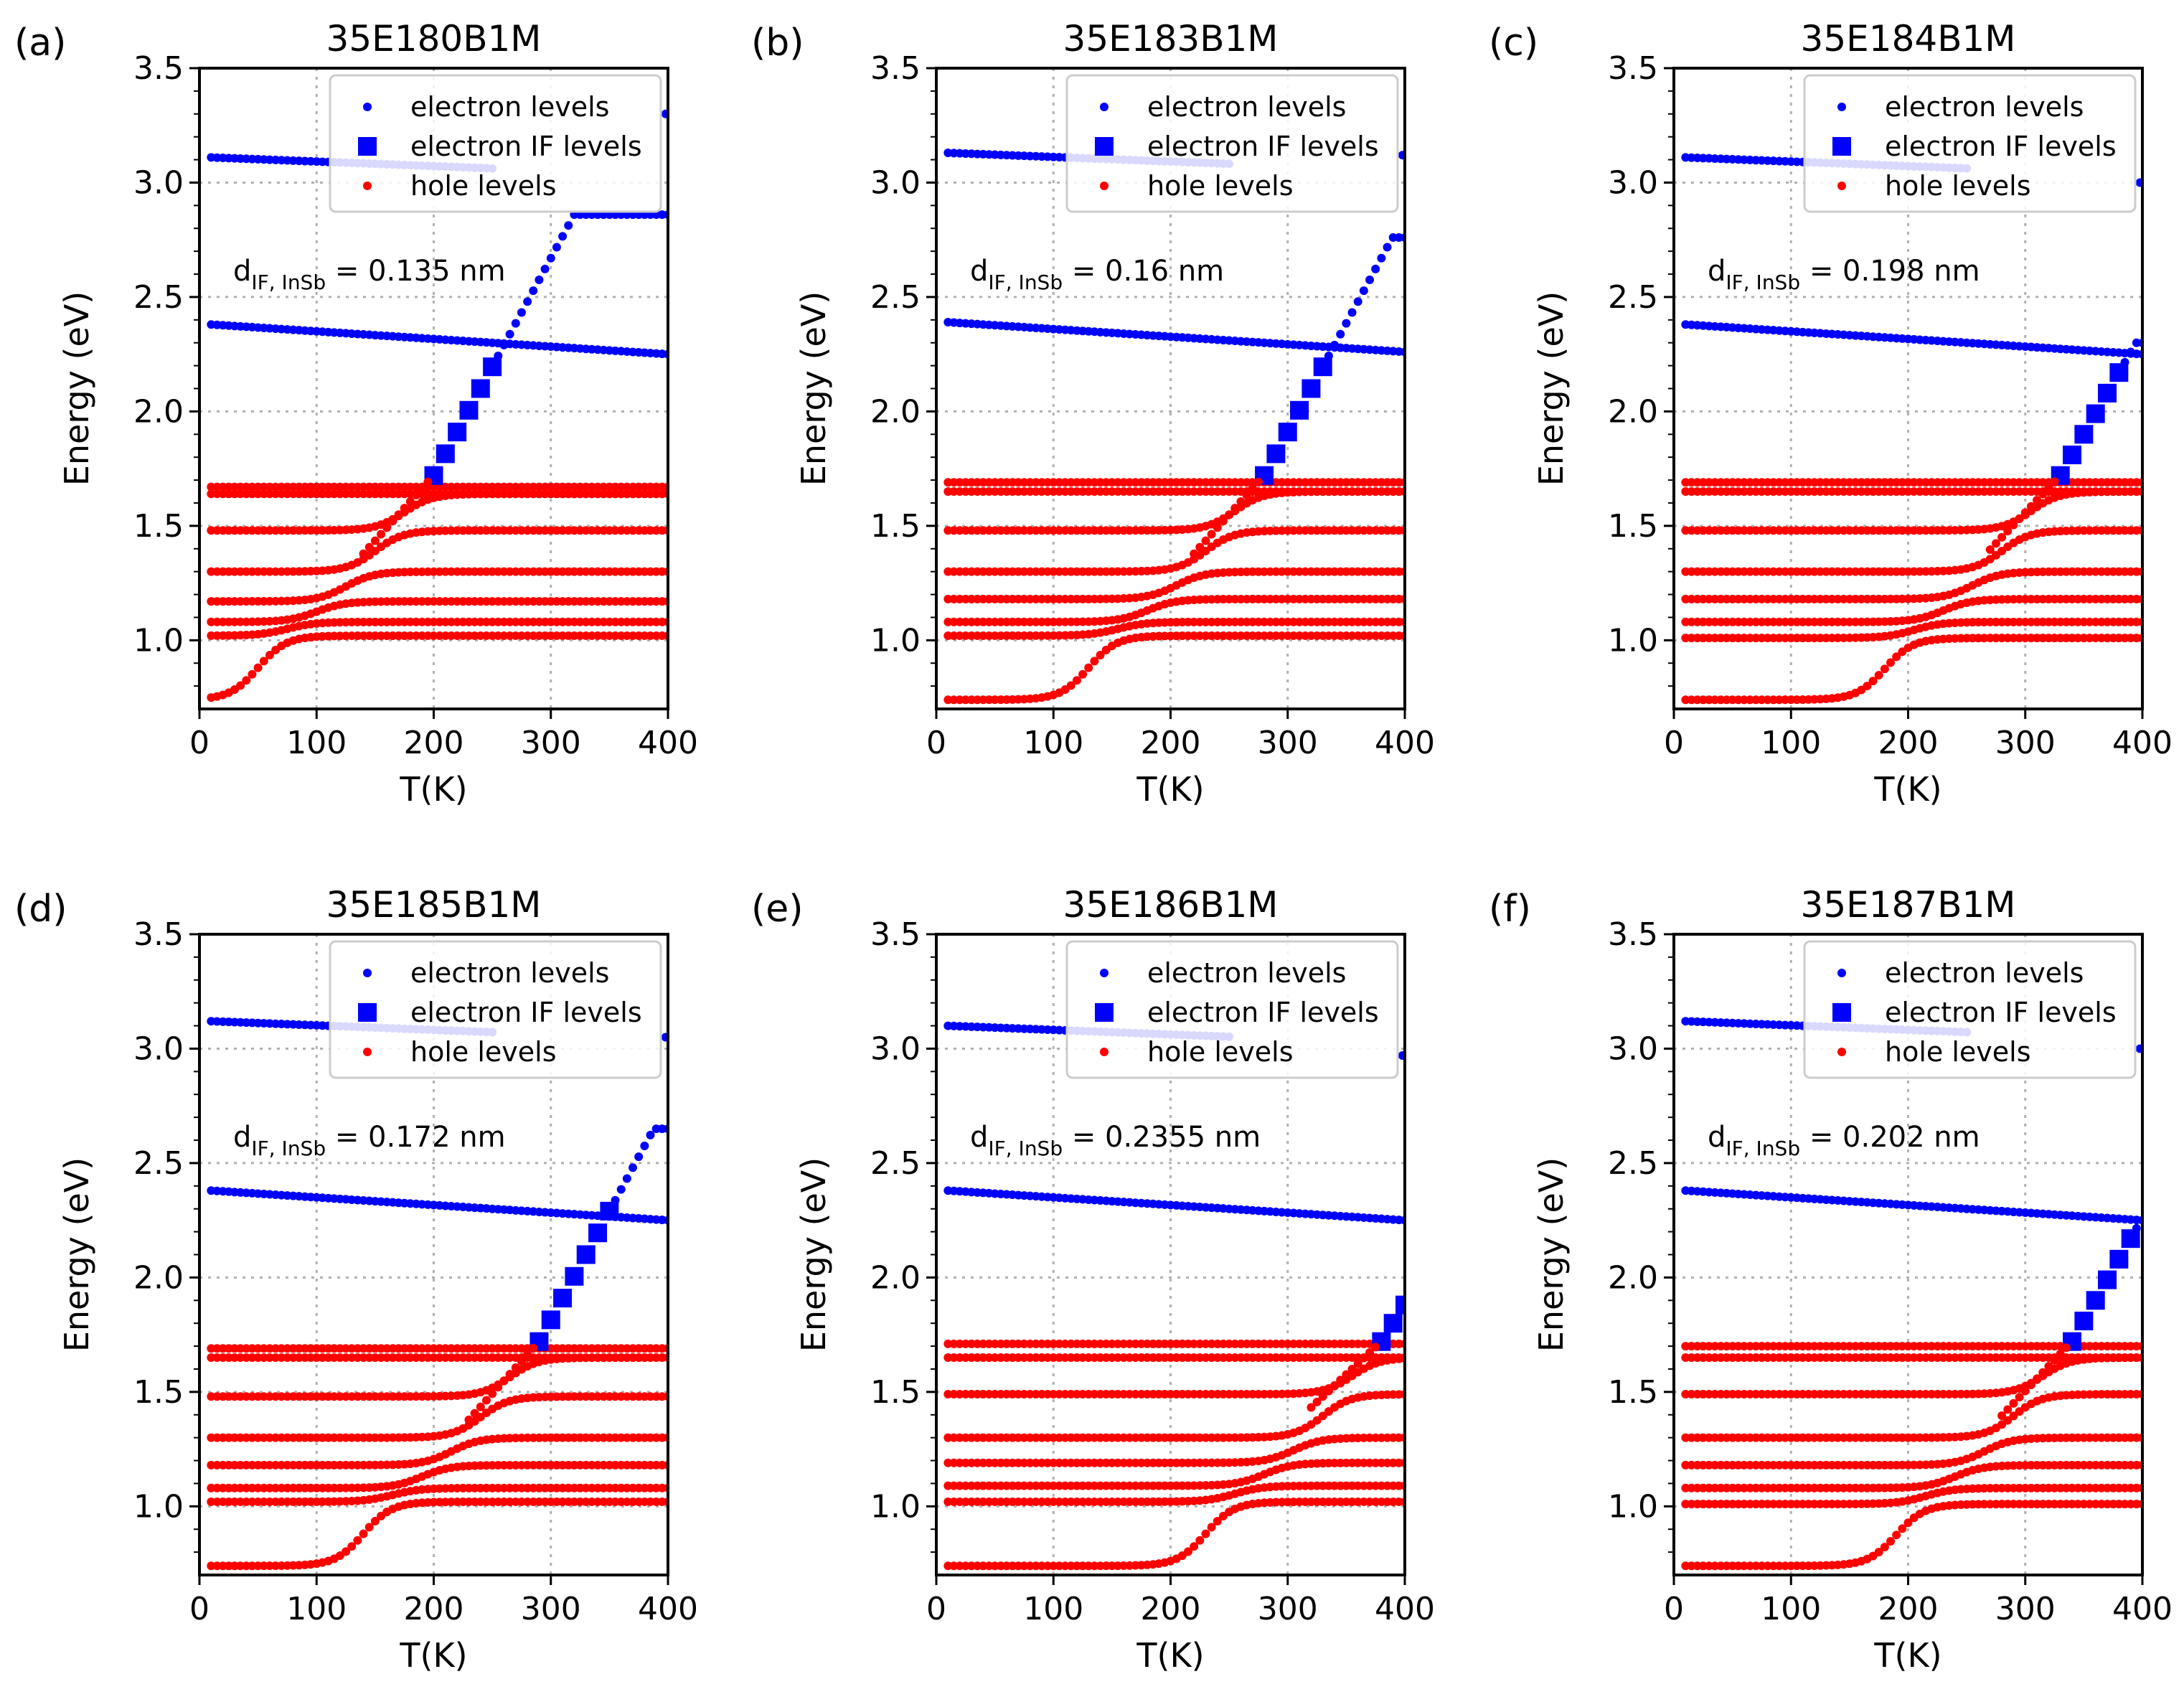  I want to click on x-tick-label: 100, so click(316, 1609).